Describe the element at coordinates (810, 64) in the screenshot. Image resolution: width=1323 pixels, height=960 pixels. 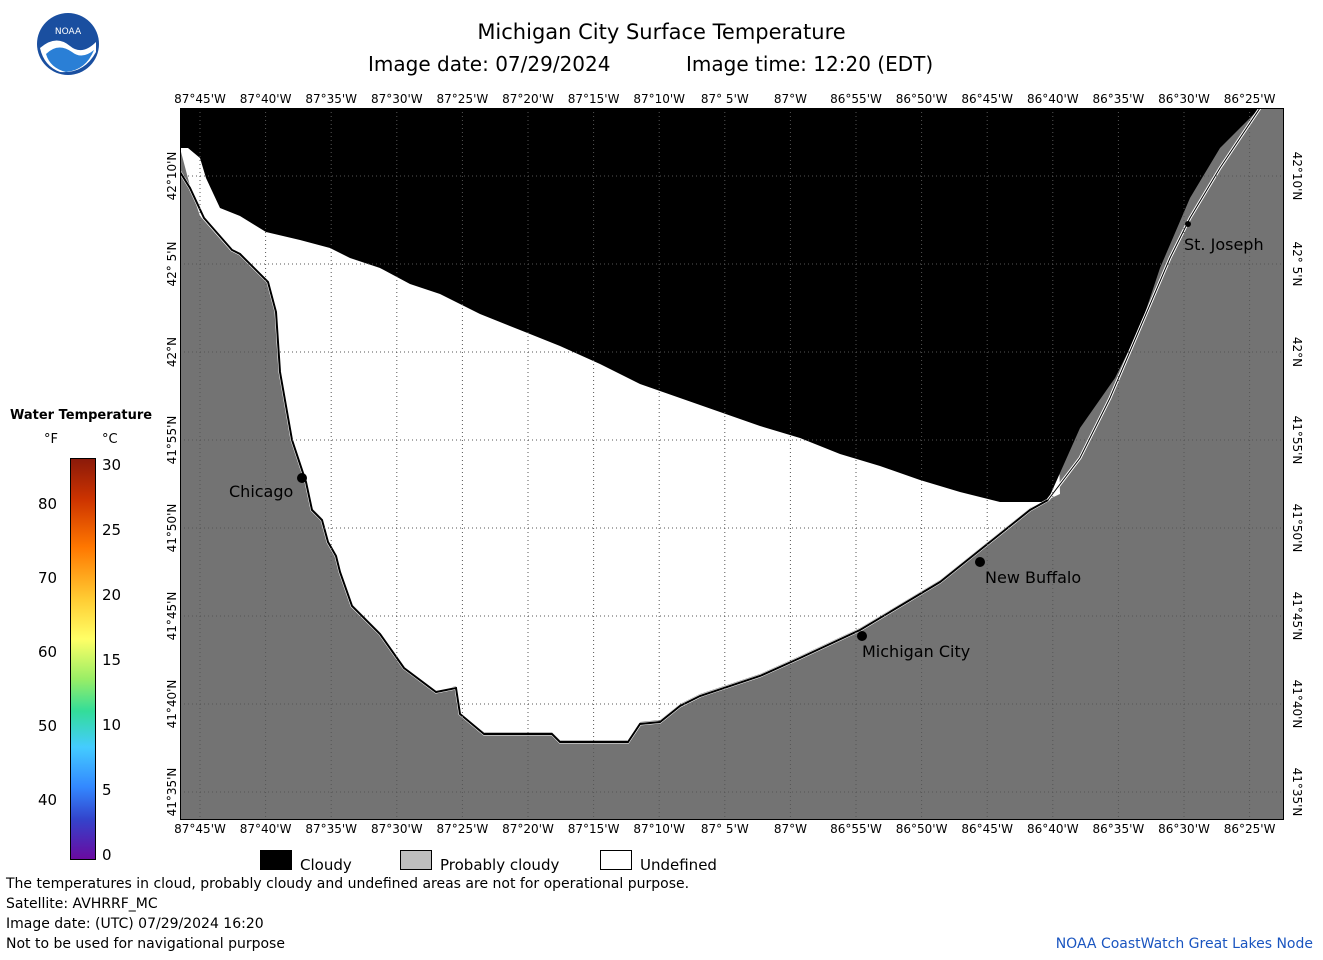
I see `image-time: Image time: 12:20 (EDT)` at that location.